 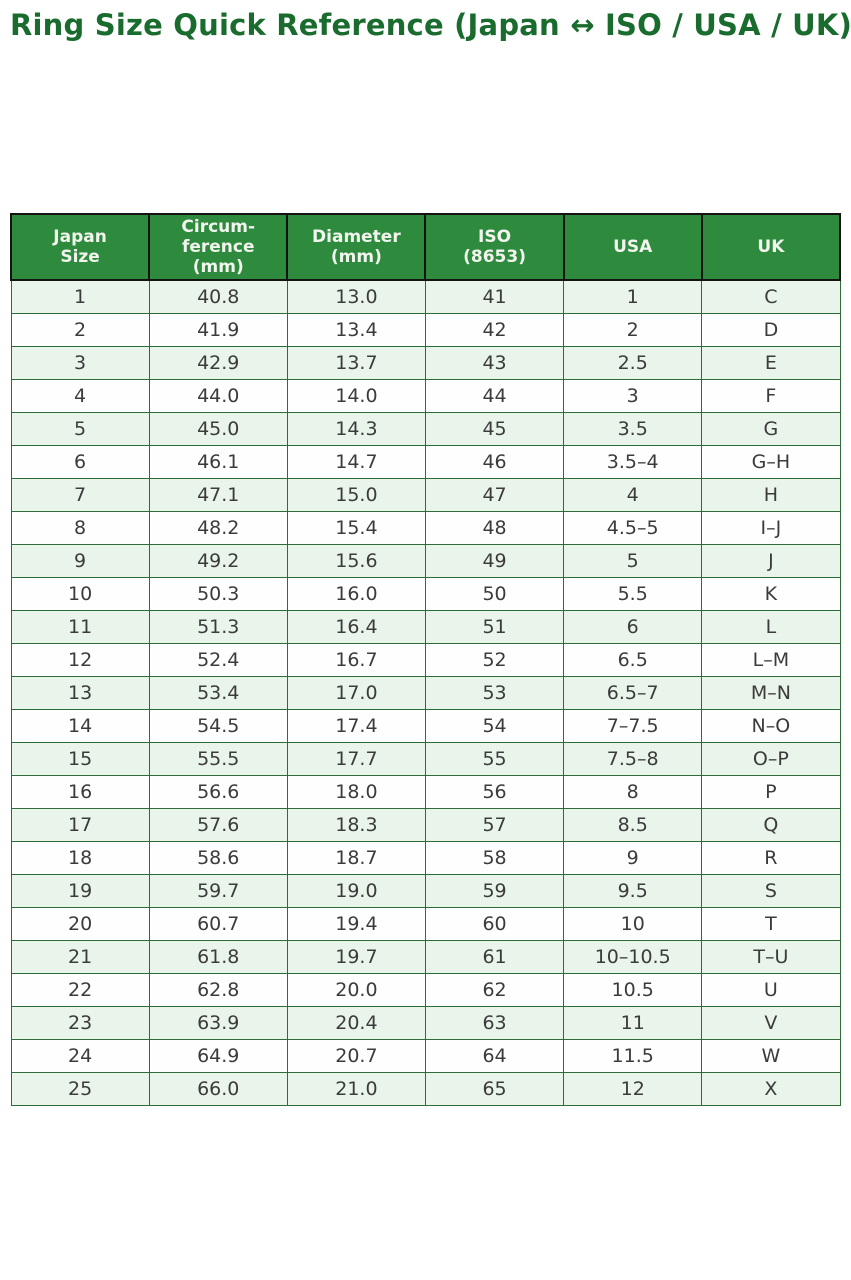 I want to click on cell-circumference: 46.1, so click(x=218, y=462).